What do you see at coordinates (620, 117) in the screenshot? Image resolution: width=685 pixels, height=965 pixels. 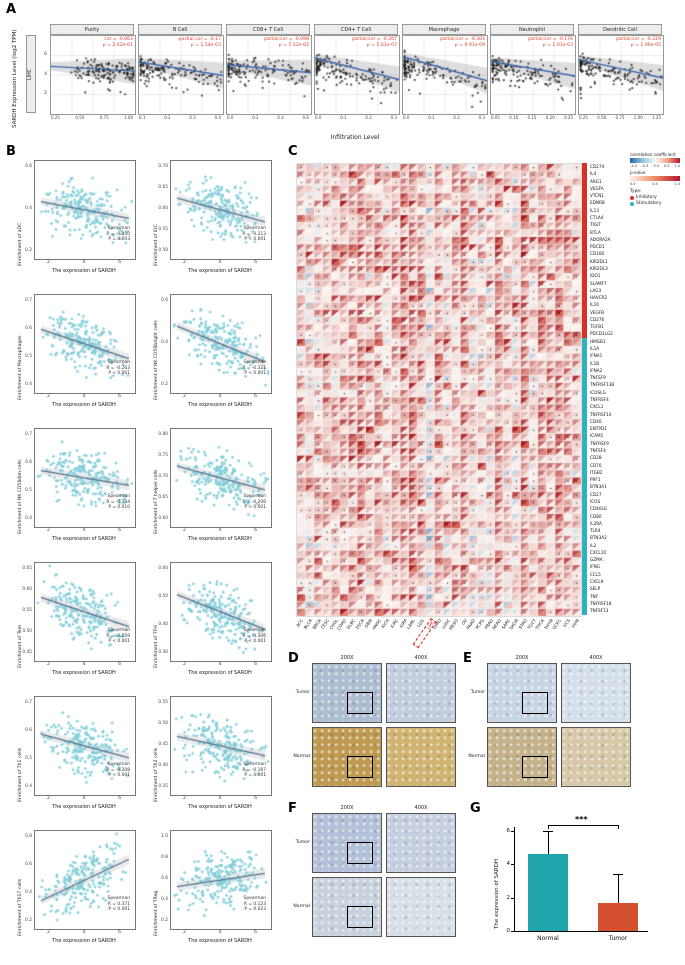 I see `x-tick: 0.75` at bounding box center [620, 117].